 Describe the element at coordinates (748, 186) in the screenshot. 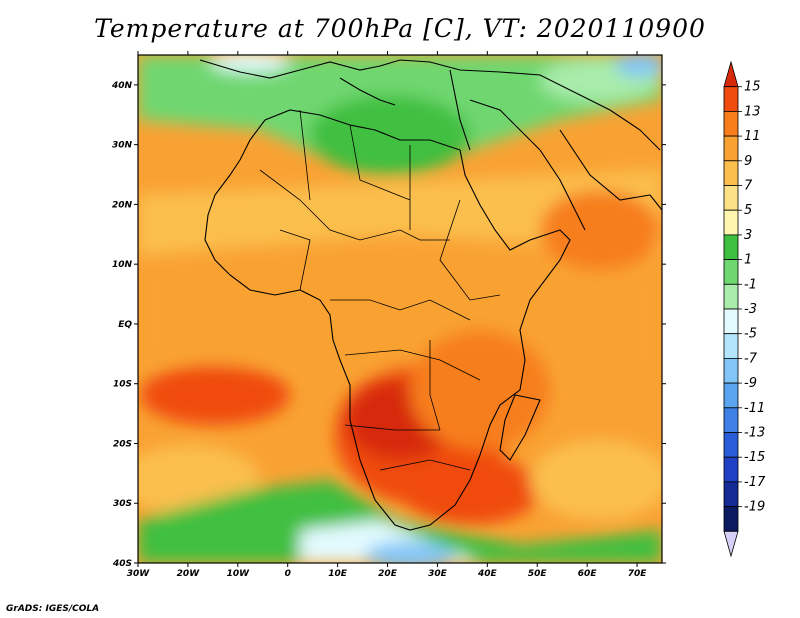

I see `colorbar-label: 7` at that location.